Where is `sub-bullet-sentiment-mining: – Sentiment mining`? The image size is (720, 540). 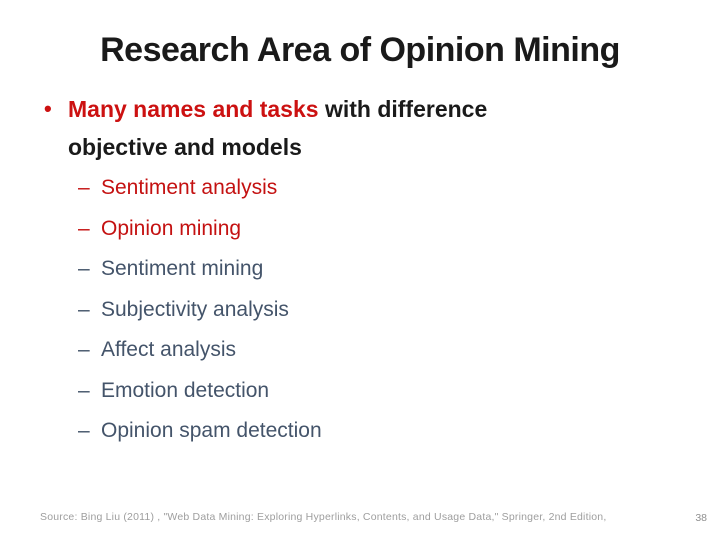
sub-bullet-sentiment-mining: – Sentiment mining is located at coordinates (200, 269).